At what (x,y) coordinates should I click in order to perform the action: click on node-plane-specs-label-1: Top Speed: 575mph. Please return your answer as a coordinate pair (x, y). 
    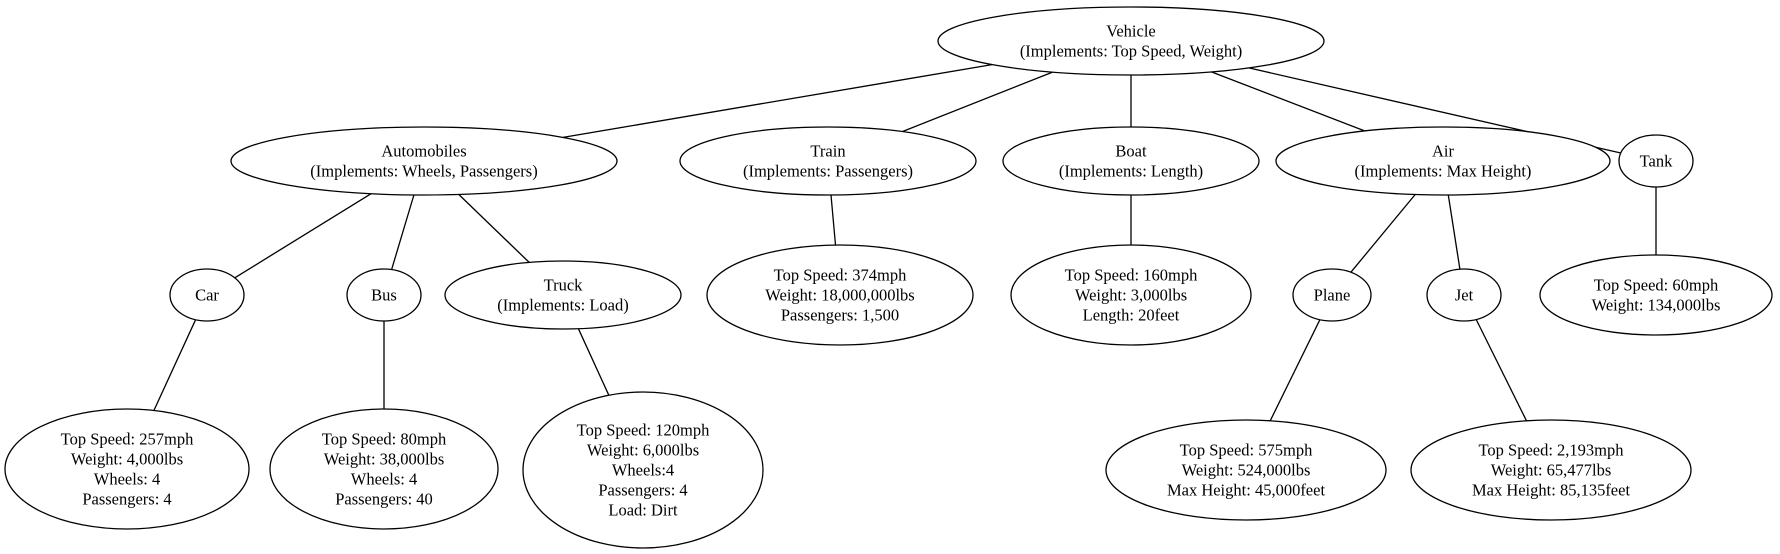
    Looking at the image, I should click on (1246, 450).